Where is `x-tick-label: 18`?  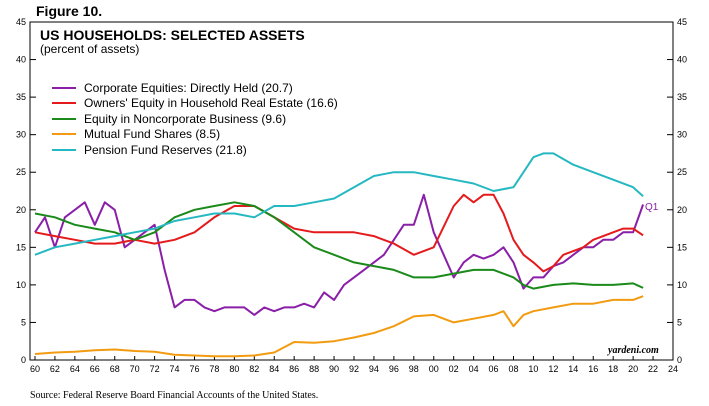 x-tick-label: 18 is located at coordinates (613, 369).